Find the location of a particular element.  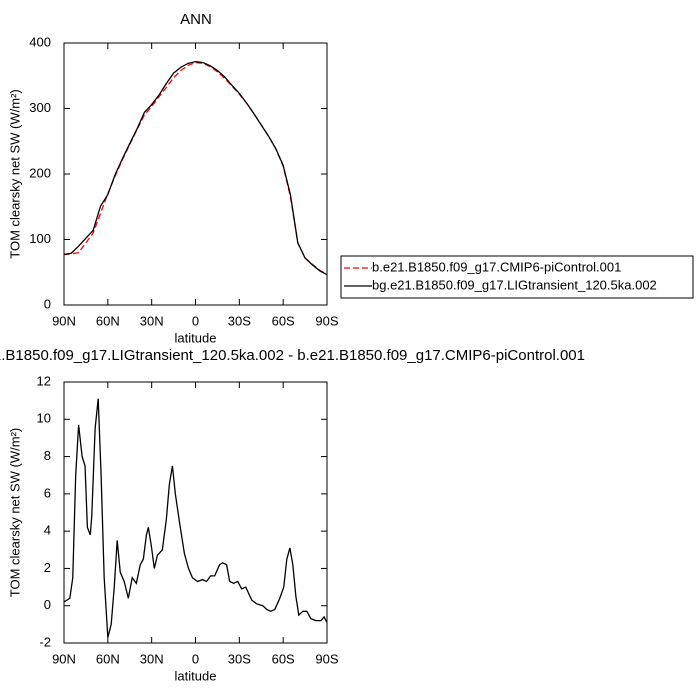

legend-label: b.e21.B1850.f09_g17.CMIP6-piControl.001 is located at coordinates (496, 266).